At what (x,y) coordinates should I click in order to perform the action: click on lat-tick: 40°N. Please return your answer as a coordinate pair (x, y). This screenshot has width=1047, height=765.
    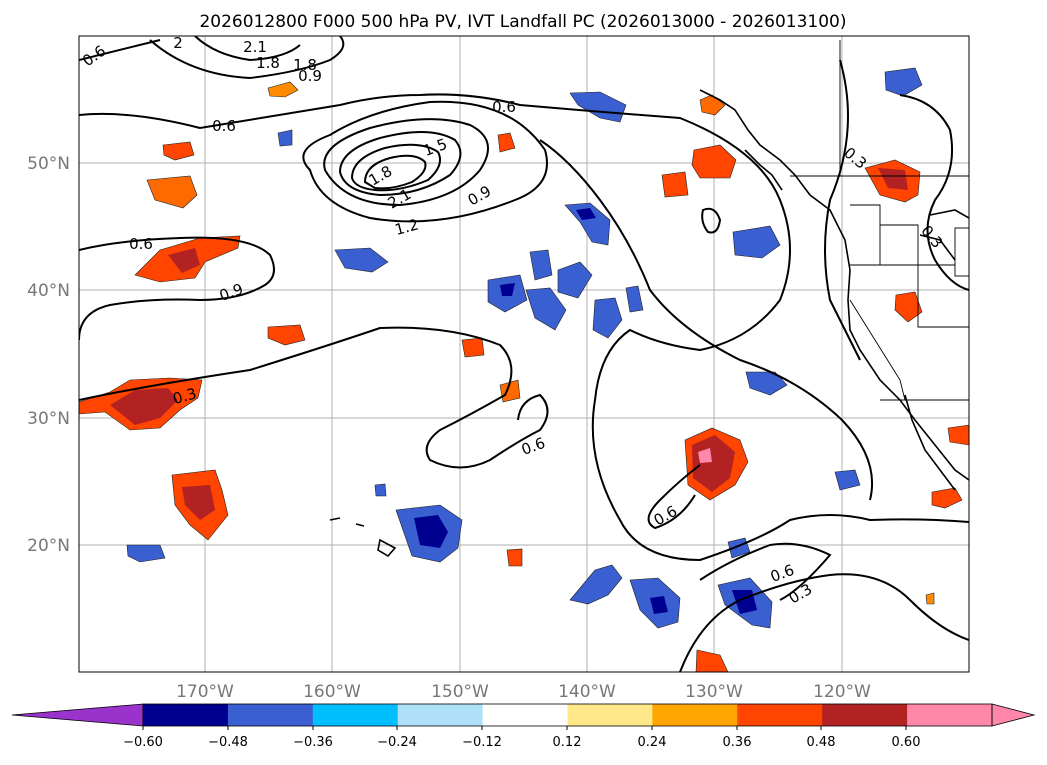
    Looking at the image, I should click on (48, 291).